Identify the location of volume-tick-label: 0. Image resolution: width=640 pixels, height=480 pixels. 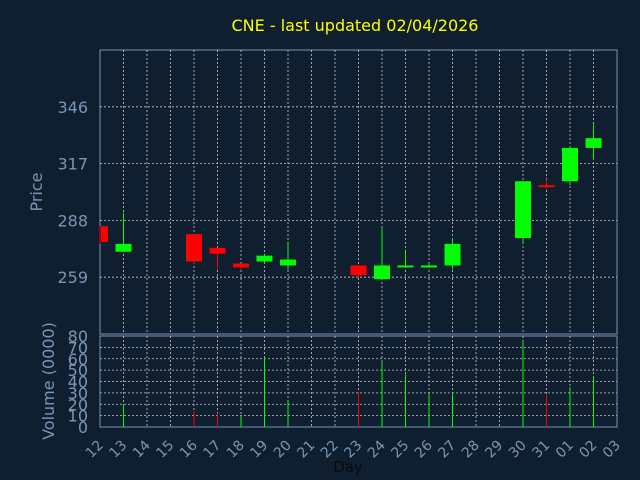
(83, 427).